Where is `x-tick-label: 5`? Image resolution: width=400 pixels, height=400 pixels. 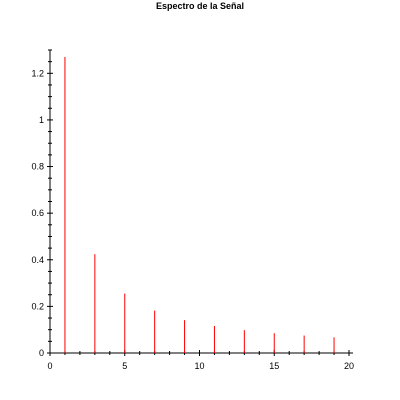
x-tick-label: 5 is located at coordinates (124, 366).